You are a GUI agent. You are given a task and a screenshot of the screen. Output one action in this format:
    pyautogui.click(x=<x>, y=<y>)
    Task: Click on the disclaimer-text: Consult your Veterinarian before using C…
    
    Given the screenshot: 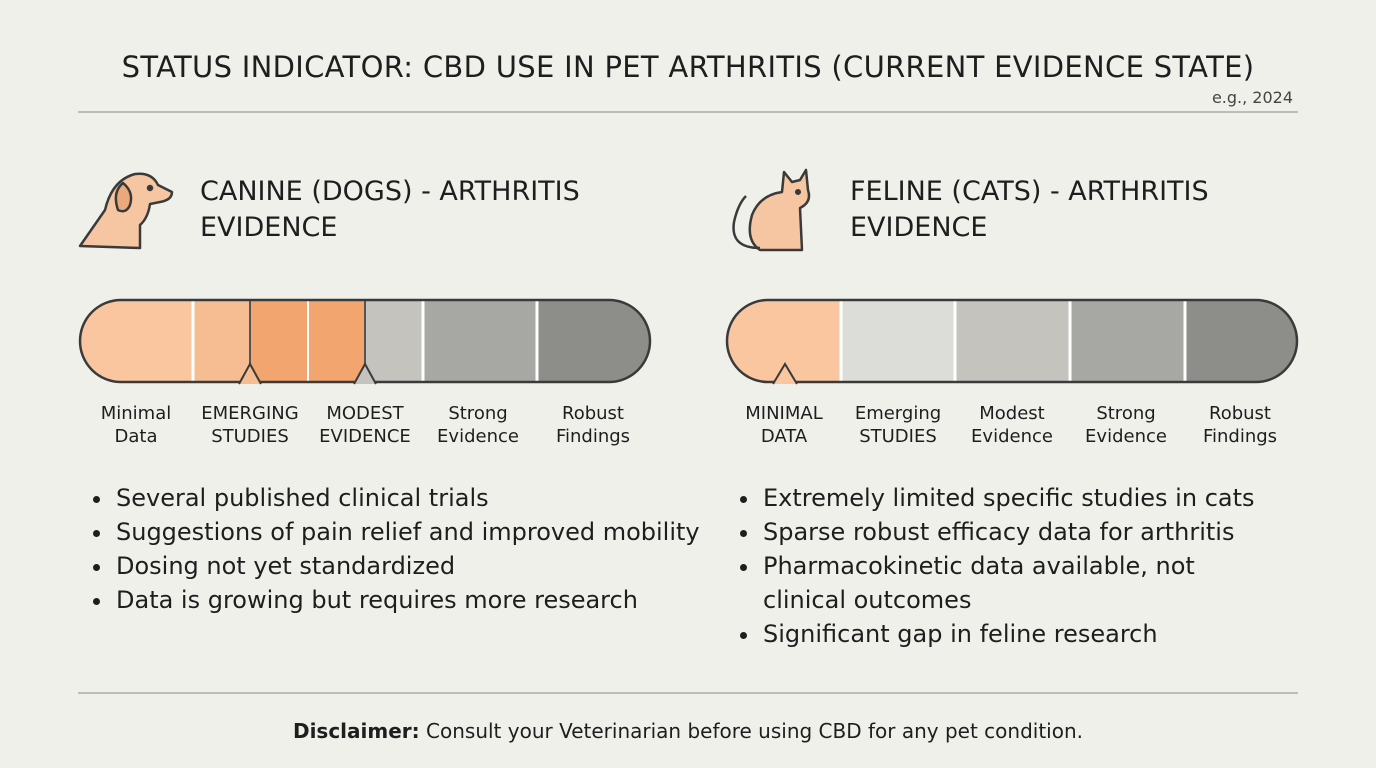 What is the action you would take?
    pyautogui.click(x=755, y=731)
    